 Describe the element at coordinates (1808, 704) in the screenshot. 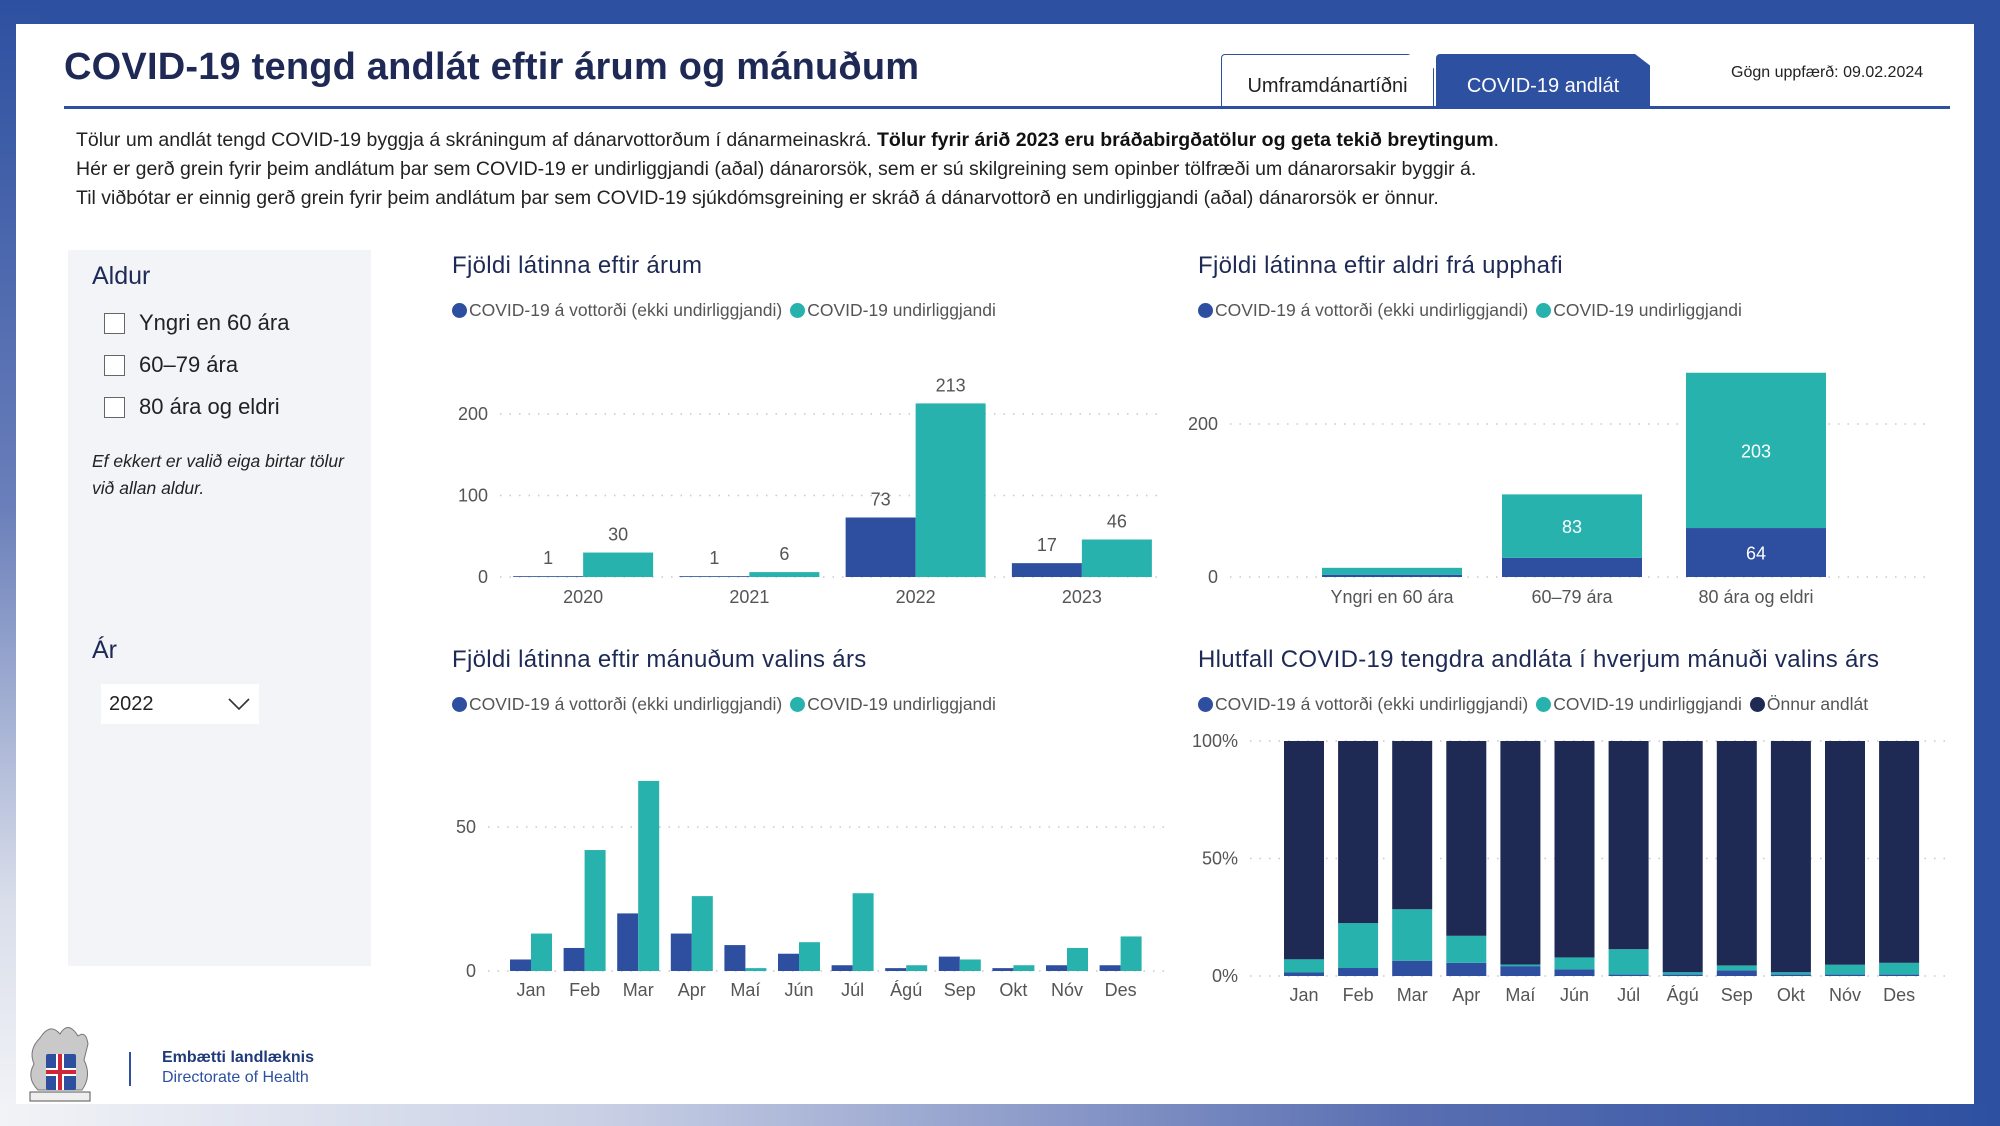

I see `legend-item-other: Önnur andlát` at that location.